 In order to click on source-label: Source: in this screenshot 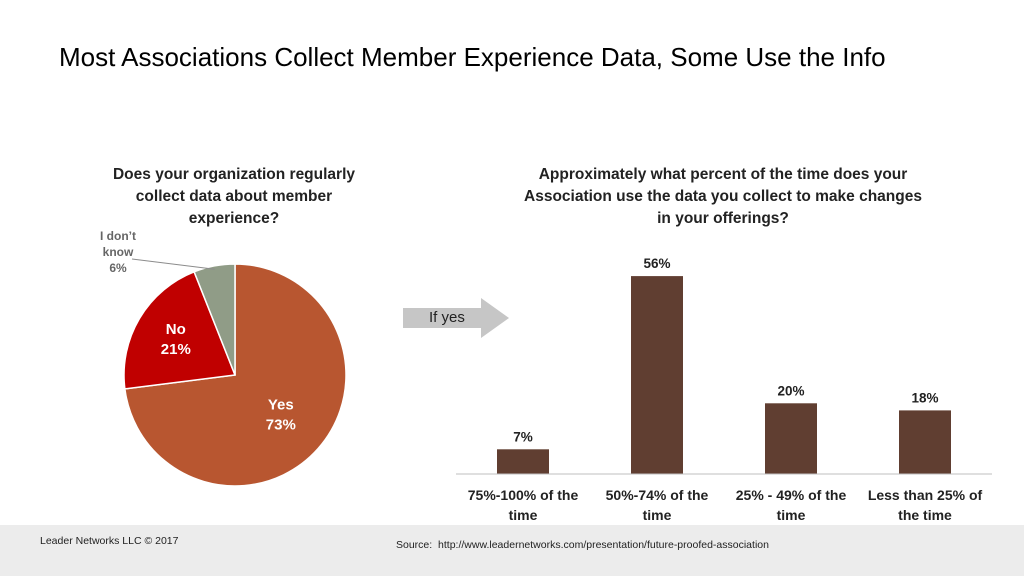, I will do `click(414, 545)`.